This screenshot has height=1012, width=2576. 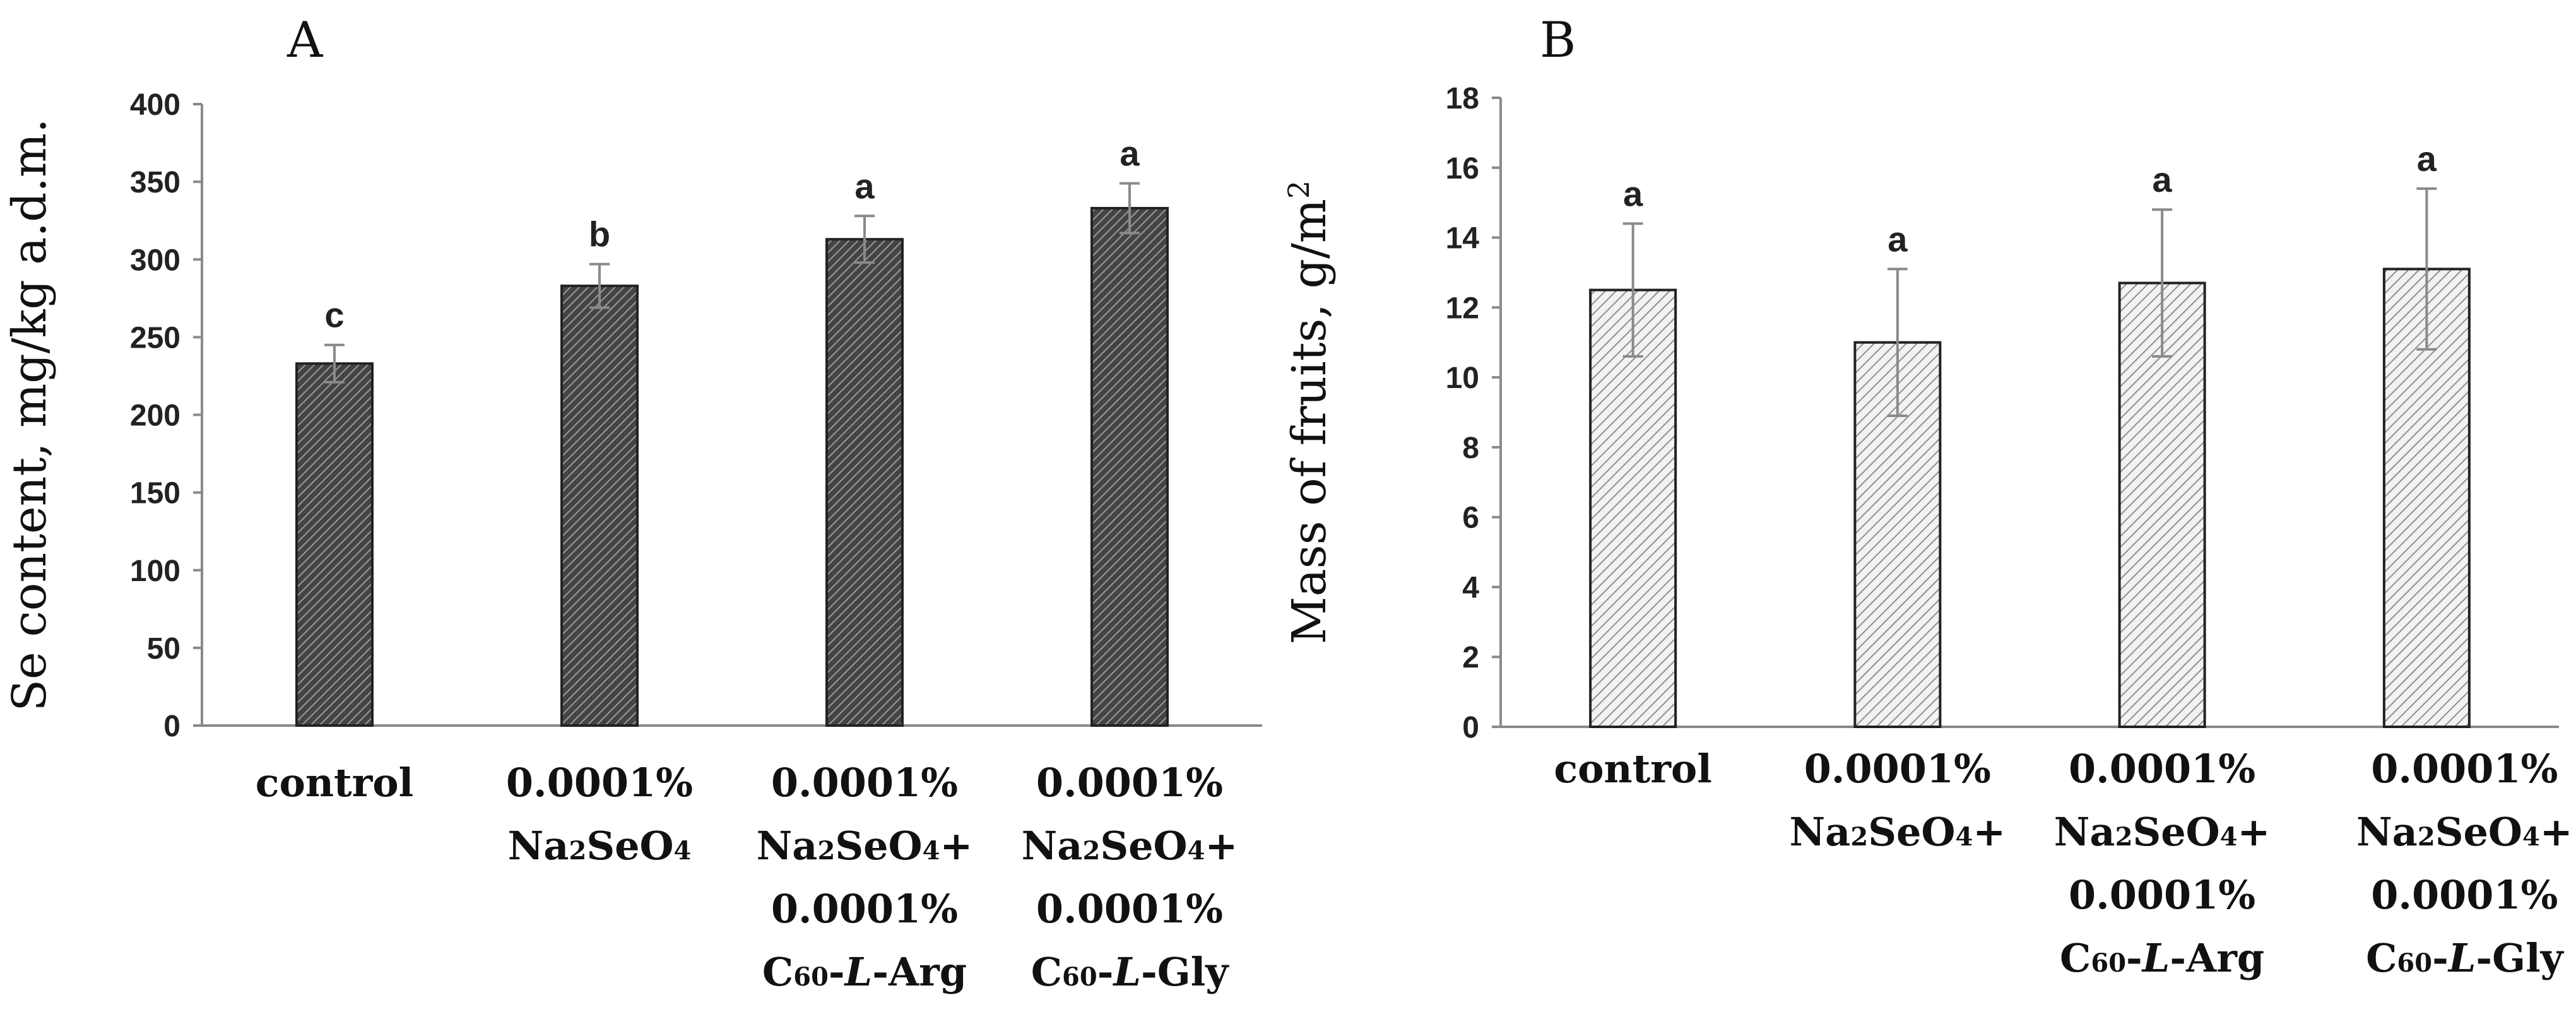 I want to click on y-tick-label: 12, so click(x=1462, y=308).